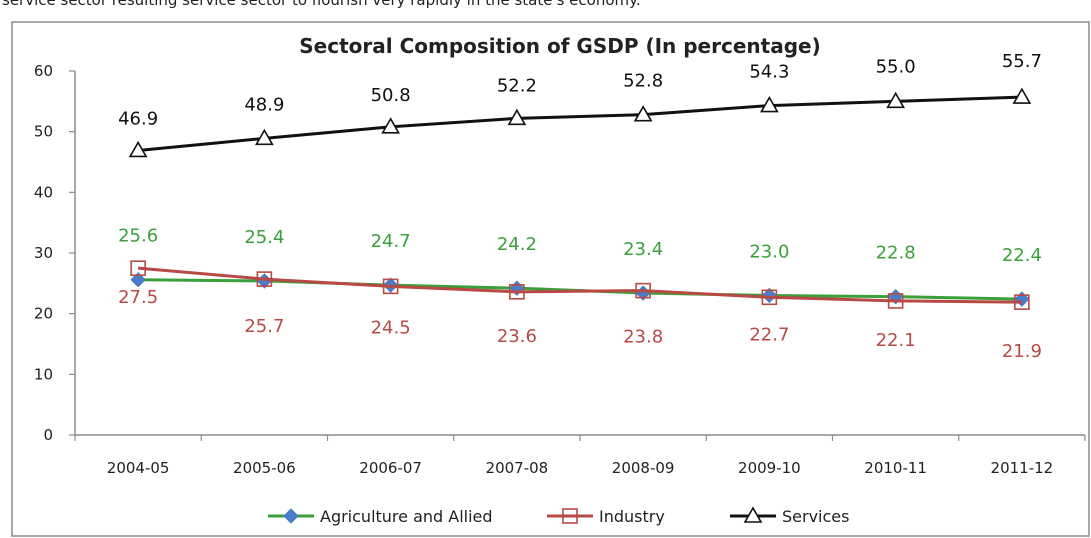 Image resolution: width=1091 pixels, height=538 pixels. What do you see at coordinates (1022, 255) in the screenshot?
I see `data-label-agriculture: 22.4` at bounding box center [1022, 255].